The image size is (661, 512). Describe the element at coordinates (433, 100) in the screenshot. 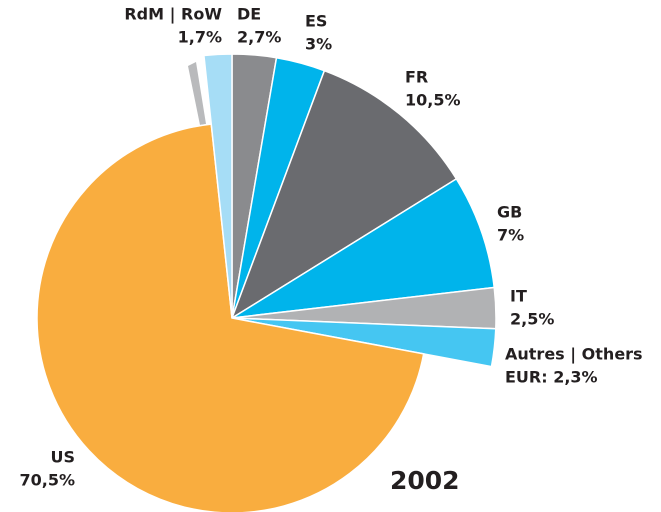

I see `value-label: 10,5%` at that location.